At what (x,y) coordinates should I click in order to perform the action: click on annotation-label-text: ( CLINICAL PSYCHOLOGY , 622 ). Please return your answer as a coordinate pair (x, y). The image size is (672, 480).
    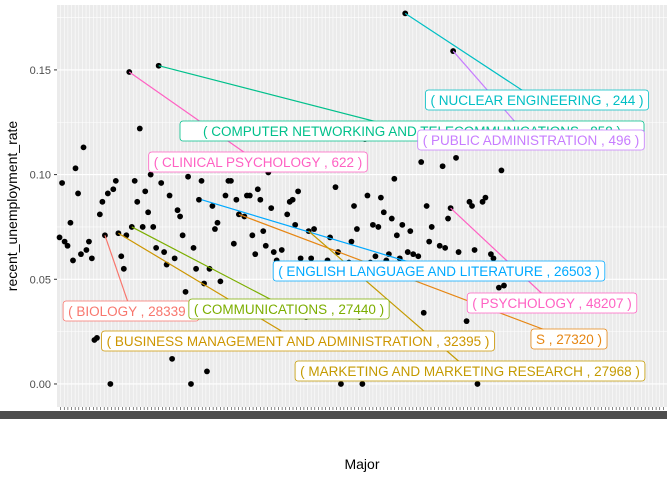
    Looking at the image, I should click on (258, 162).